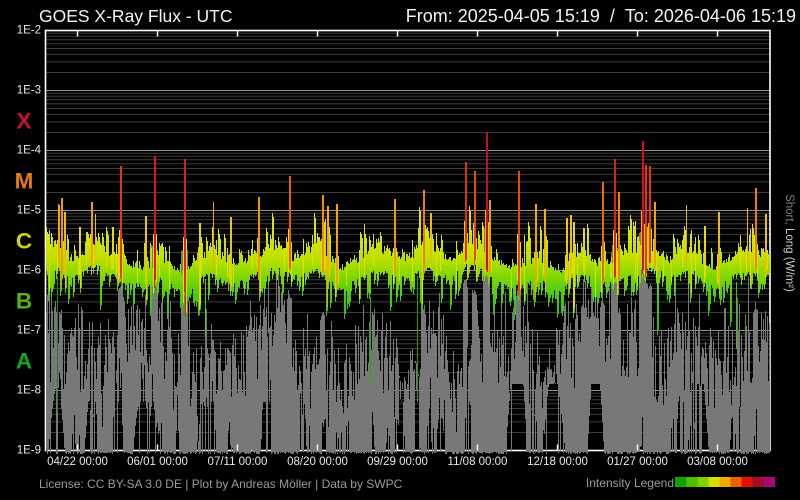  I want to click on svg-text: 11/08 00:00, so click(478, 462).